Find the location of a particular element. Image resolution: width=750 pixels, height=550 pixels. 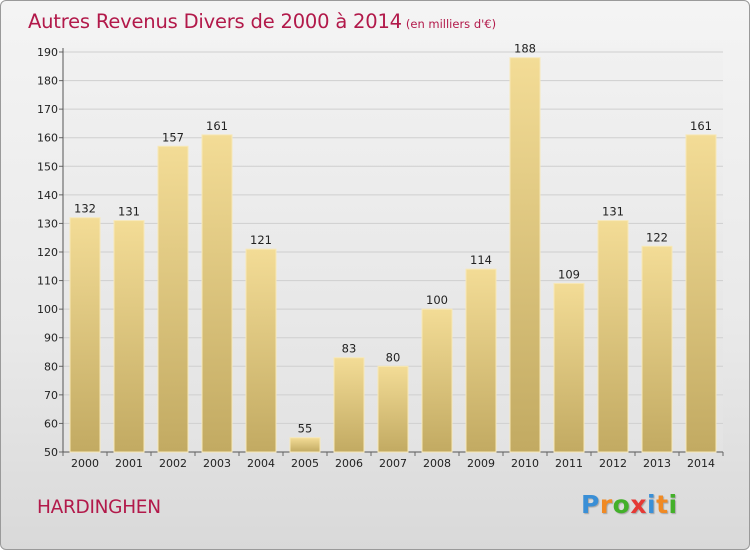

chart-title-text: Autres Revenus Divers de 2000 à 2014 is located at coordinates (215, 21).